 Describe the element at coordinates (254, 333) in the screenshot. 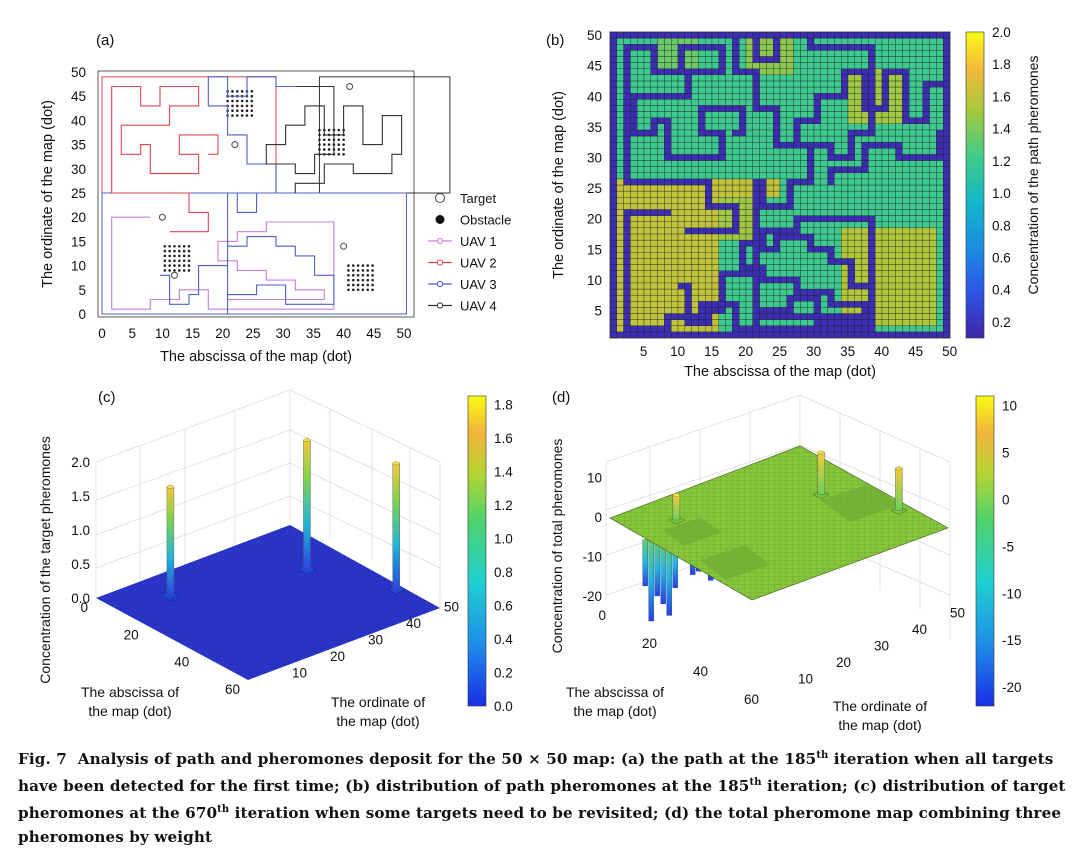

I see `plot-a-xticks: 0 5 10 15 20 25 30 35 40 45 50` at that location.